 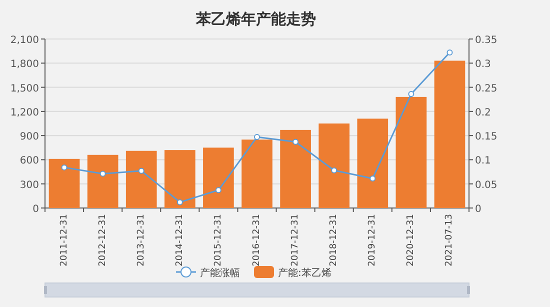 I want to click on y2-tick-label: 0.3, so click(x=483, y=64).